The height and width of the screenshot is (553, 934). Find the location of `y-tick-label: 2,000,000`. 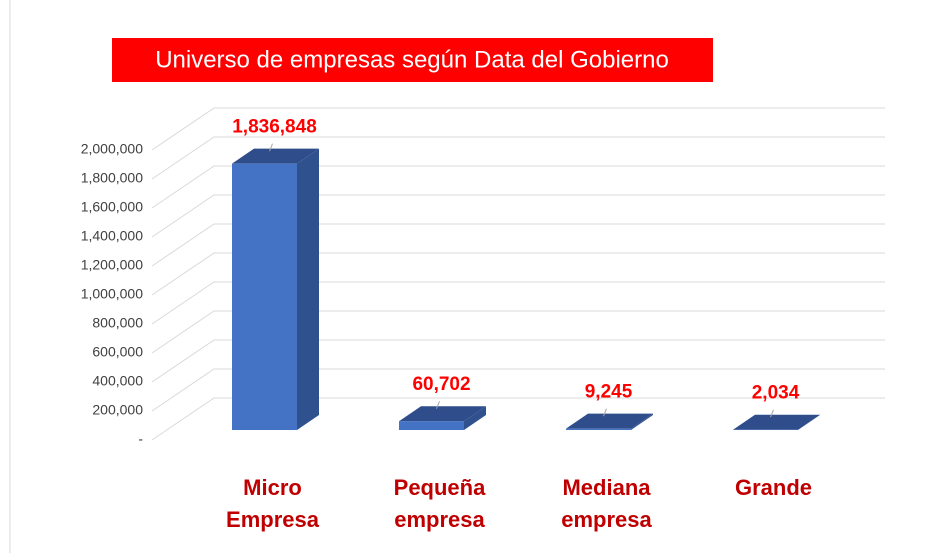

y-tick-label: 2,000,000 is located at coordinates (112, 149).